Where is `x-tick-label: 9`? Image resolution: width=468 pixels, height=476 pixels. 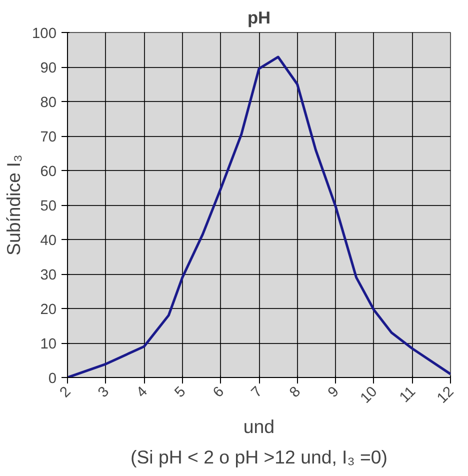
x-tick-label: 9 is located at coordinates (333, 392).